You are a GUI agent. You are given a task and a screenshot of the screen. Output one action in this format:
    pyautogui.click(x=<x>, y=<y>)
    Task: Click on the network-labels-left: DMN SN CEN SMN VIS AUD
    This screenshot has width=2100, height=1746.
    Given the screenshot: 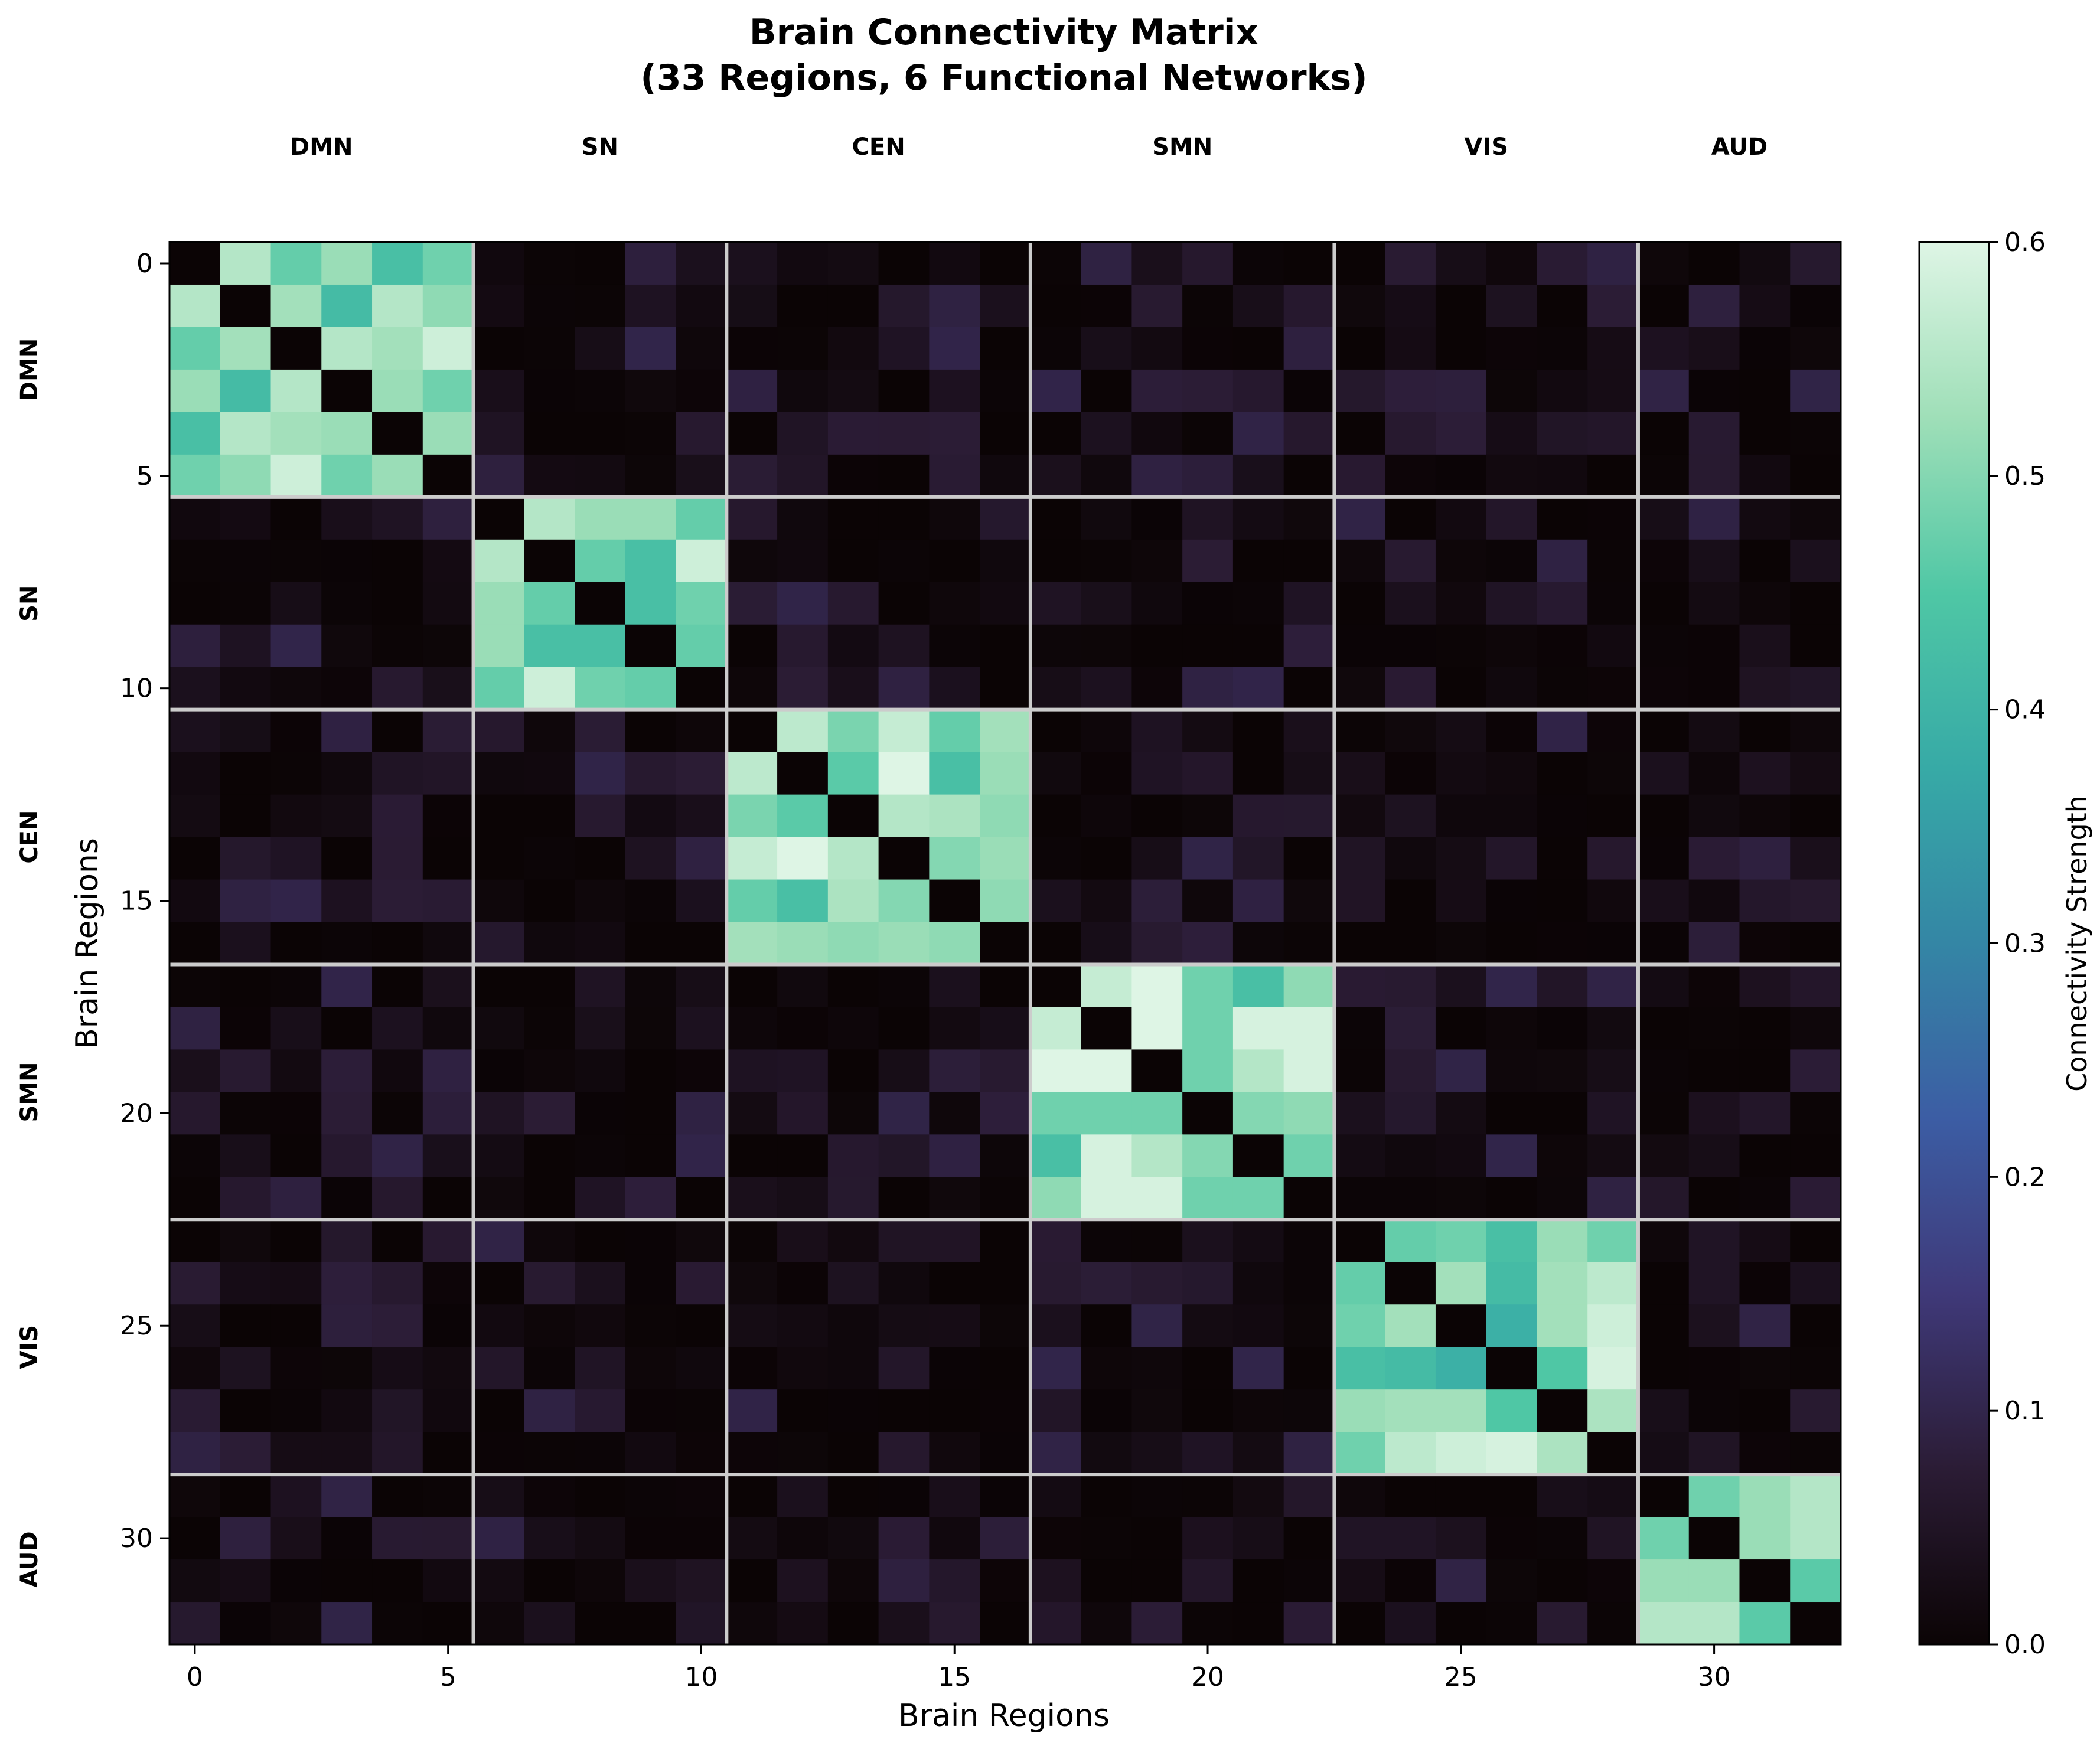 What is the action you would take?
    pyautogui.click(x=29, y=963)
    